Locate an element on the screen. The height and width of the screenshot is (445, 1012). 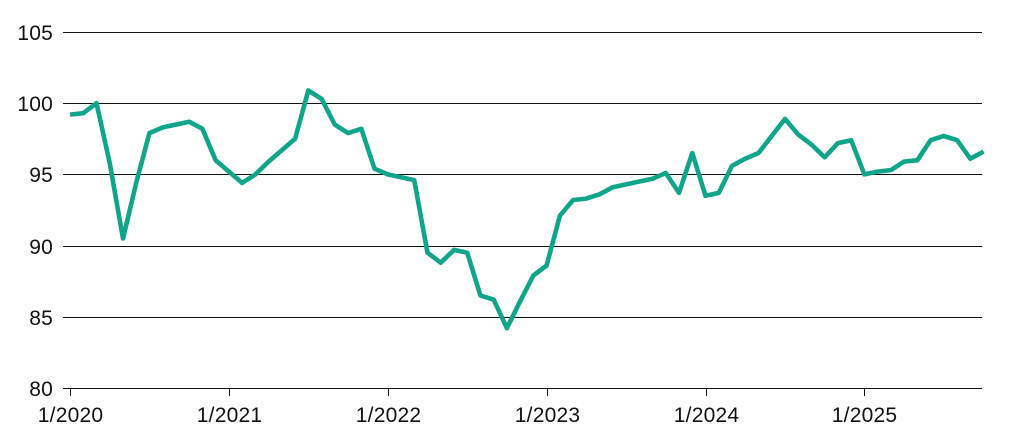
y-tick-label: 85 is located at coordinates (41, 318).